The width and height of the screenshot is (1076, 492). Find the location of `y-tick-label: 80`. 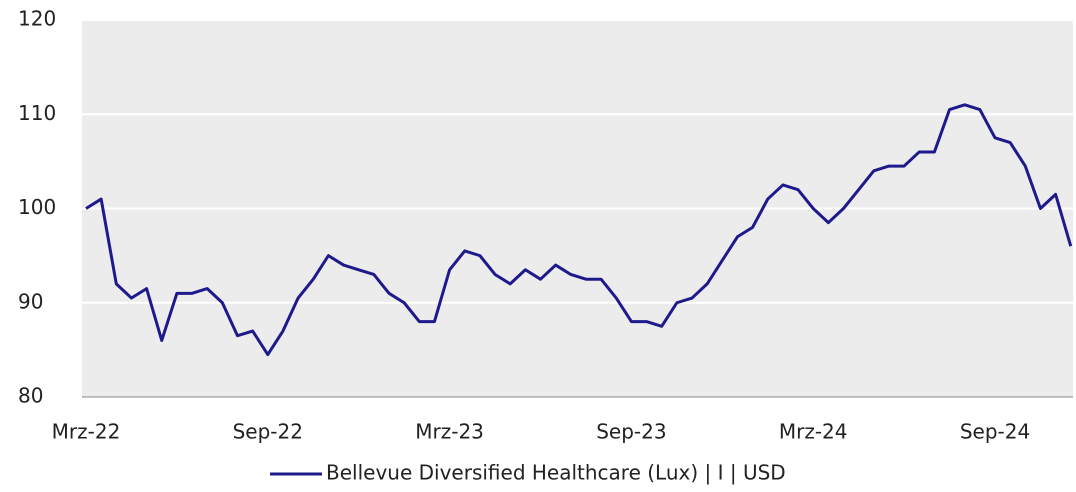

y-tick-label: 80 is located at coordinates (30, 396).